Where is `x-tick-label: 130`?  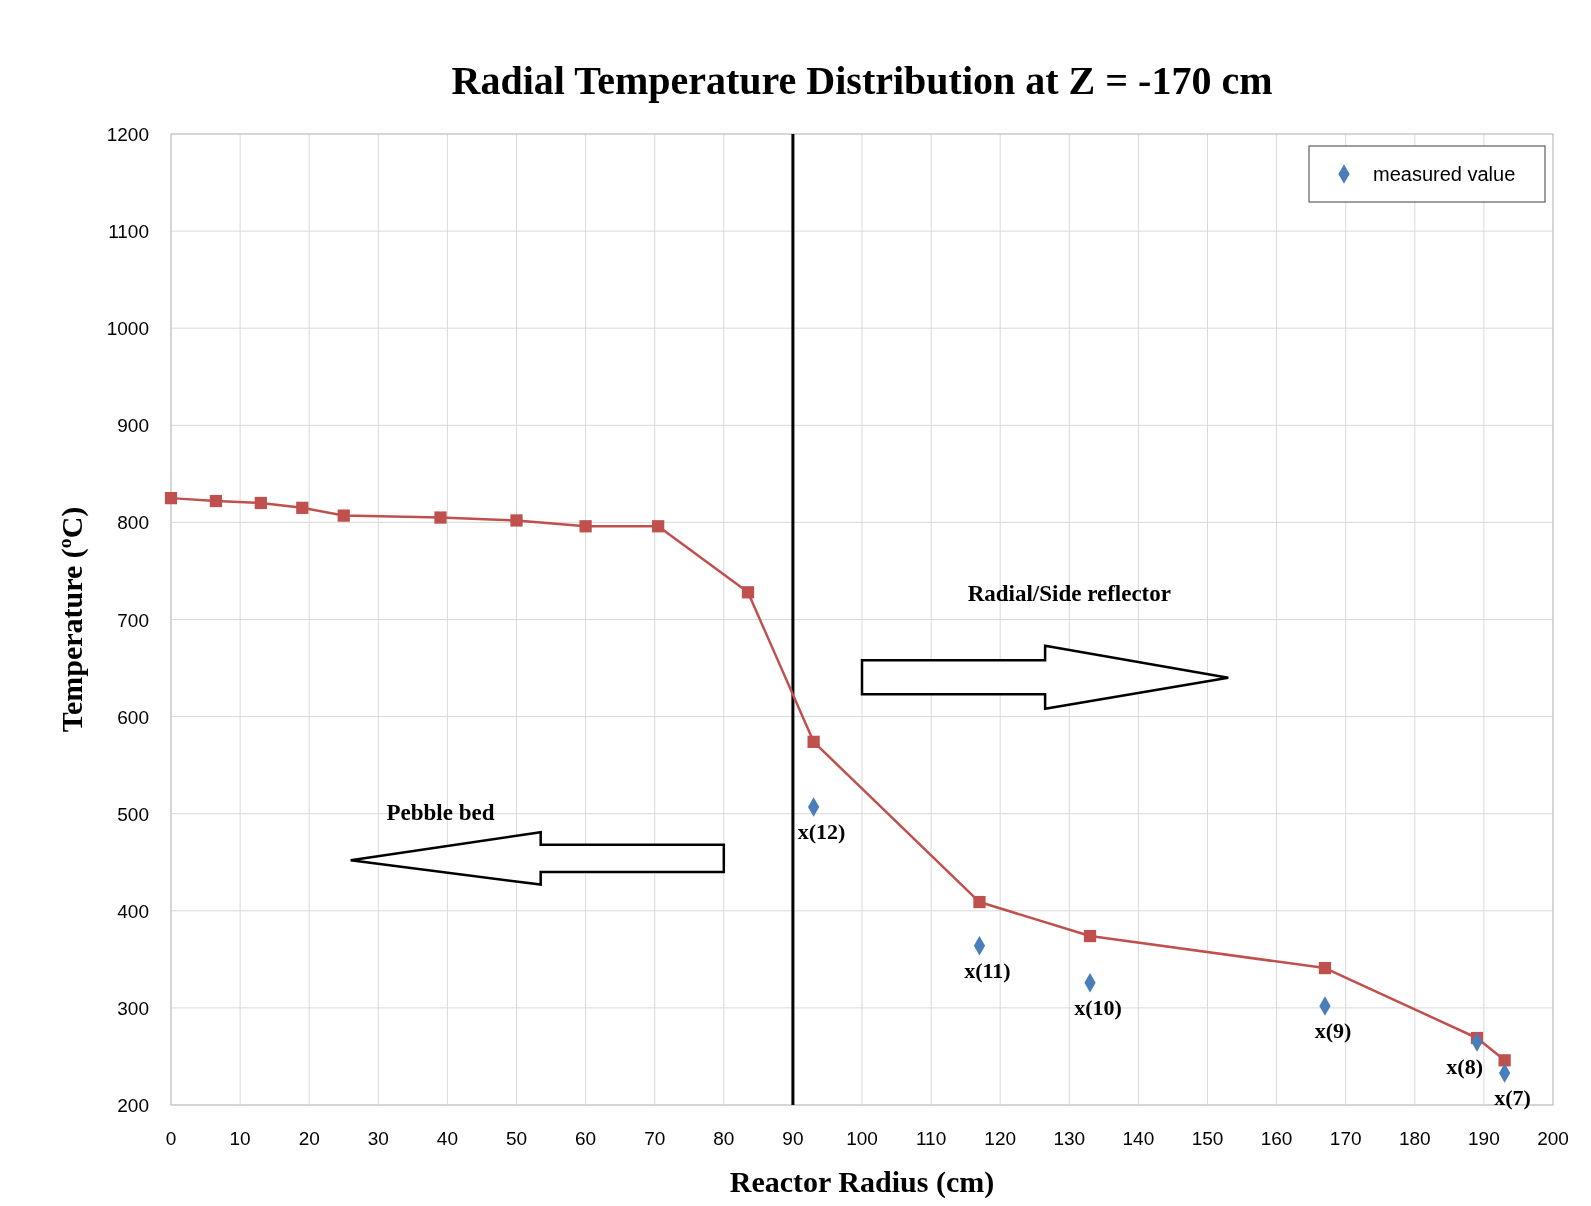
x-tick-label: 130 is located at coordinates (1069, 1138).